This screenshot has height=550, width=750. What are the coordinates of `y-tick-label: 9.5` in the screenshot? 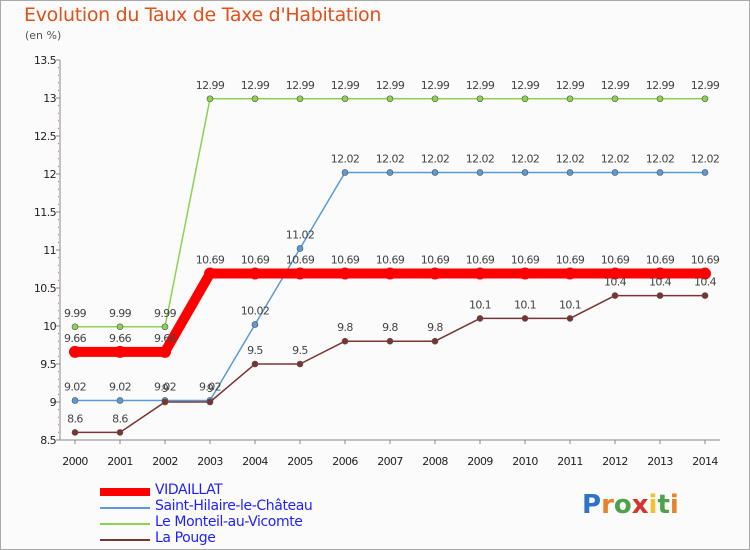 It's located at (48, 364).